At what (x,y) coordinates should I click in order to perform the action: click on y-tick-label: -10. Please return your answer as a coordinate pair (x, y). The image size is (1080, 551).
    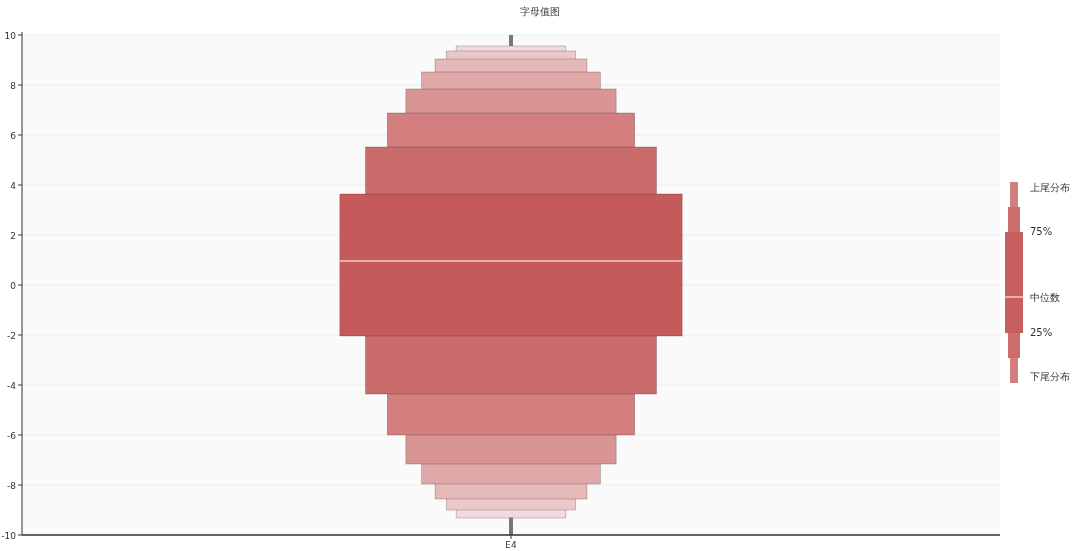
    Looking at the image, I should click on (9, 535).